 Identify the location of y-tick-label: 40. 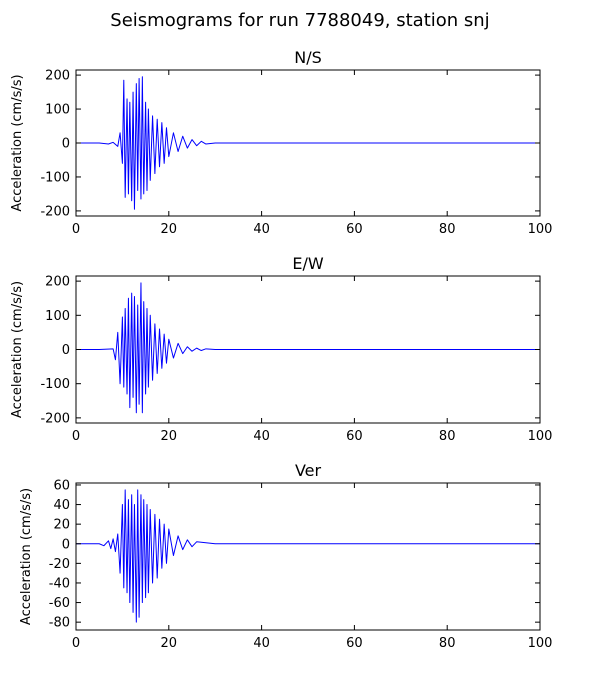
(61, 505).